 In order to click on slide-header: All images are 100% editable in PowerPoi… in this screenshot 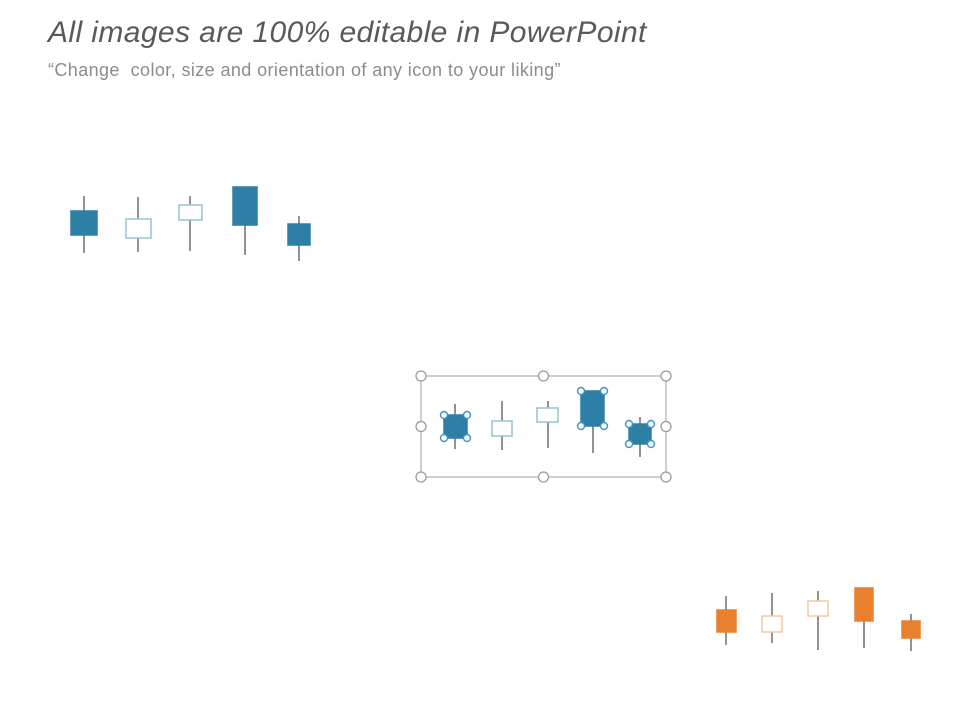, I will do `click(347, 48)`.